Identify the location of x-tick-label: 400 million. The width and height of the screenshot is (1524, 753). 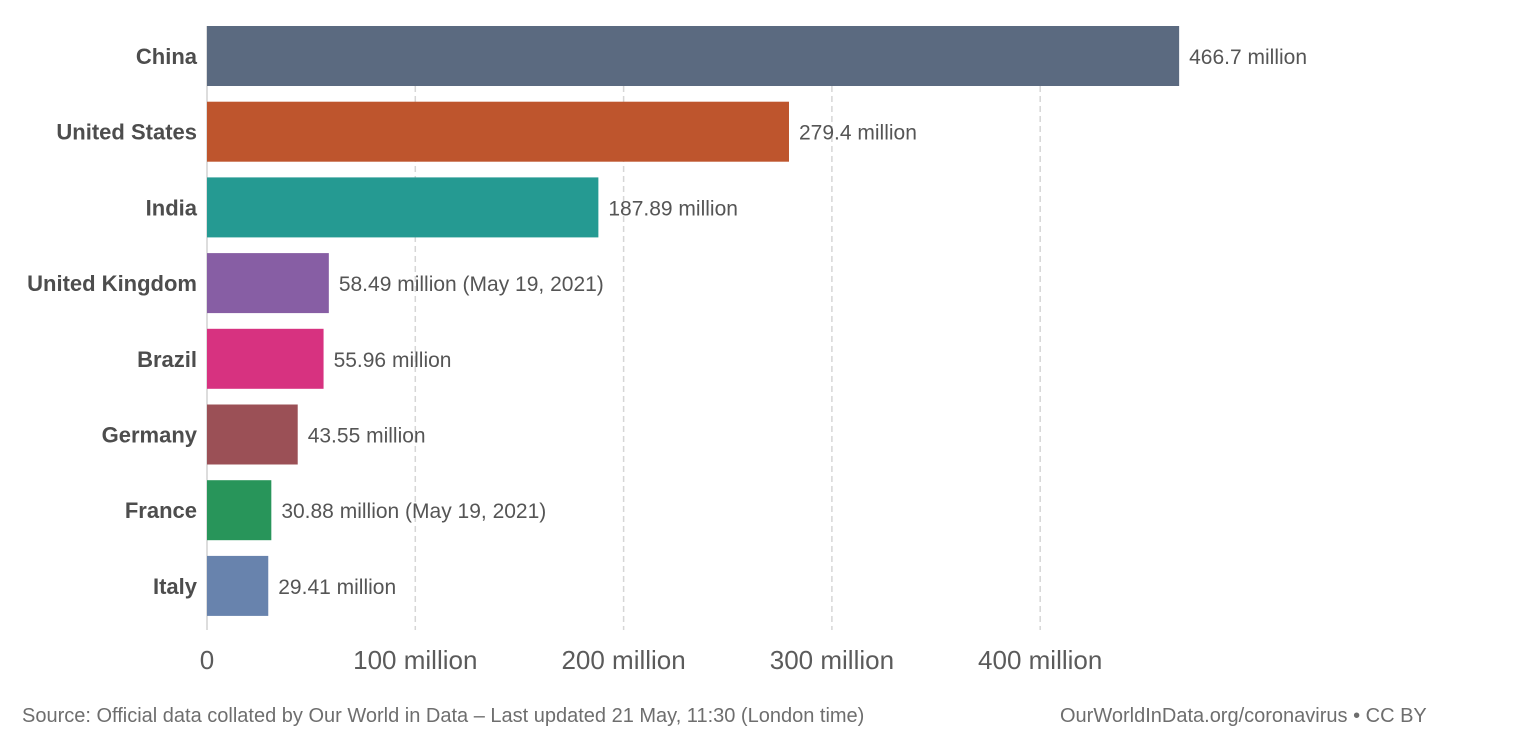
(1040, 660).